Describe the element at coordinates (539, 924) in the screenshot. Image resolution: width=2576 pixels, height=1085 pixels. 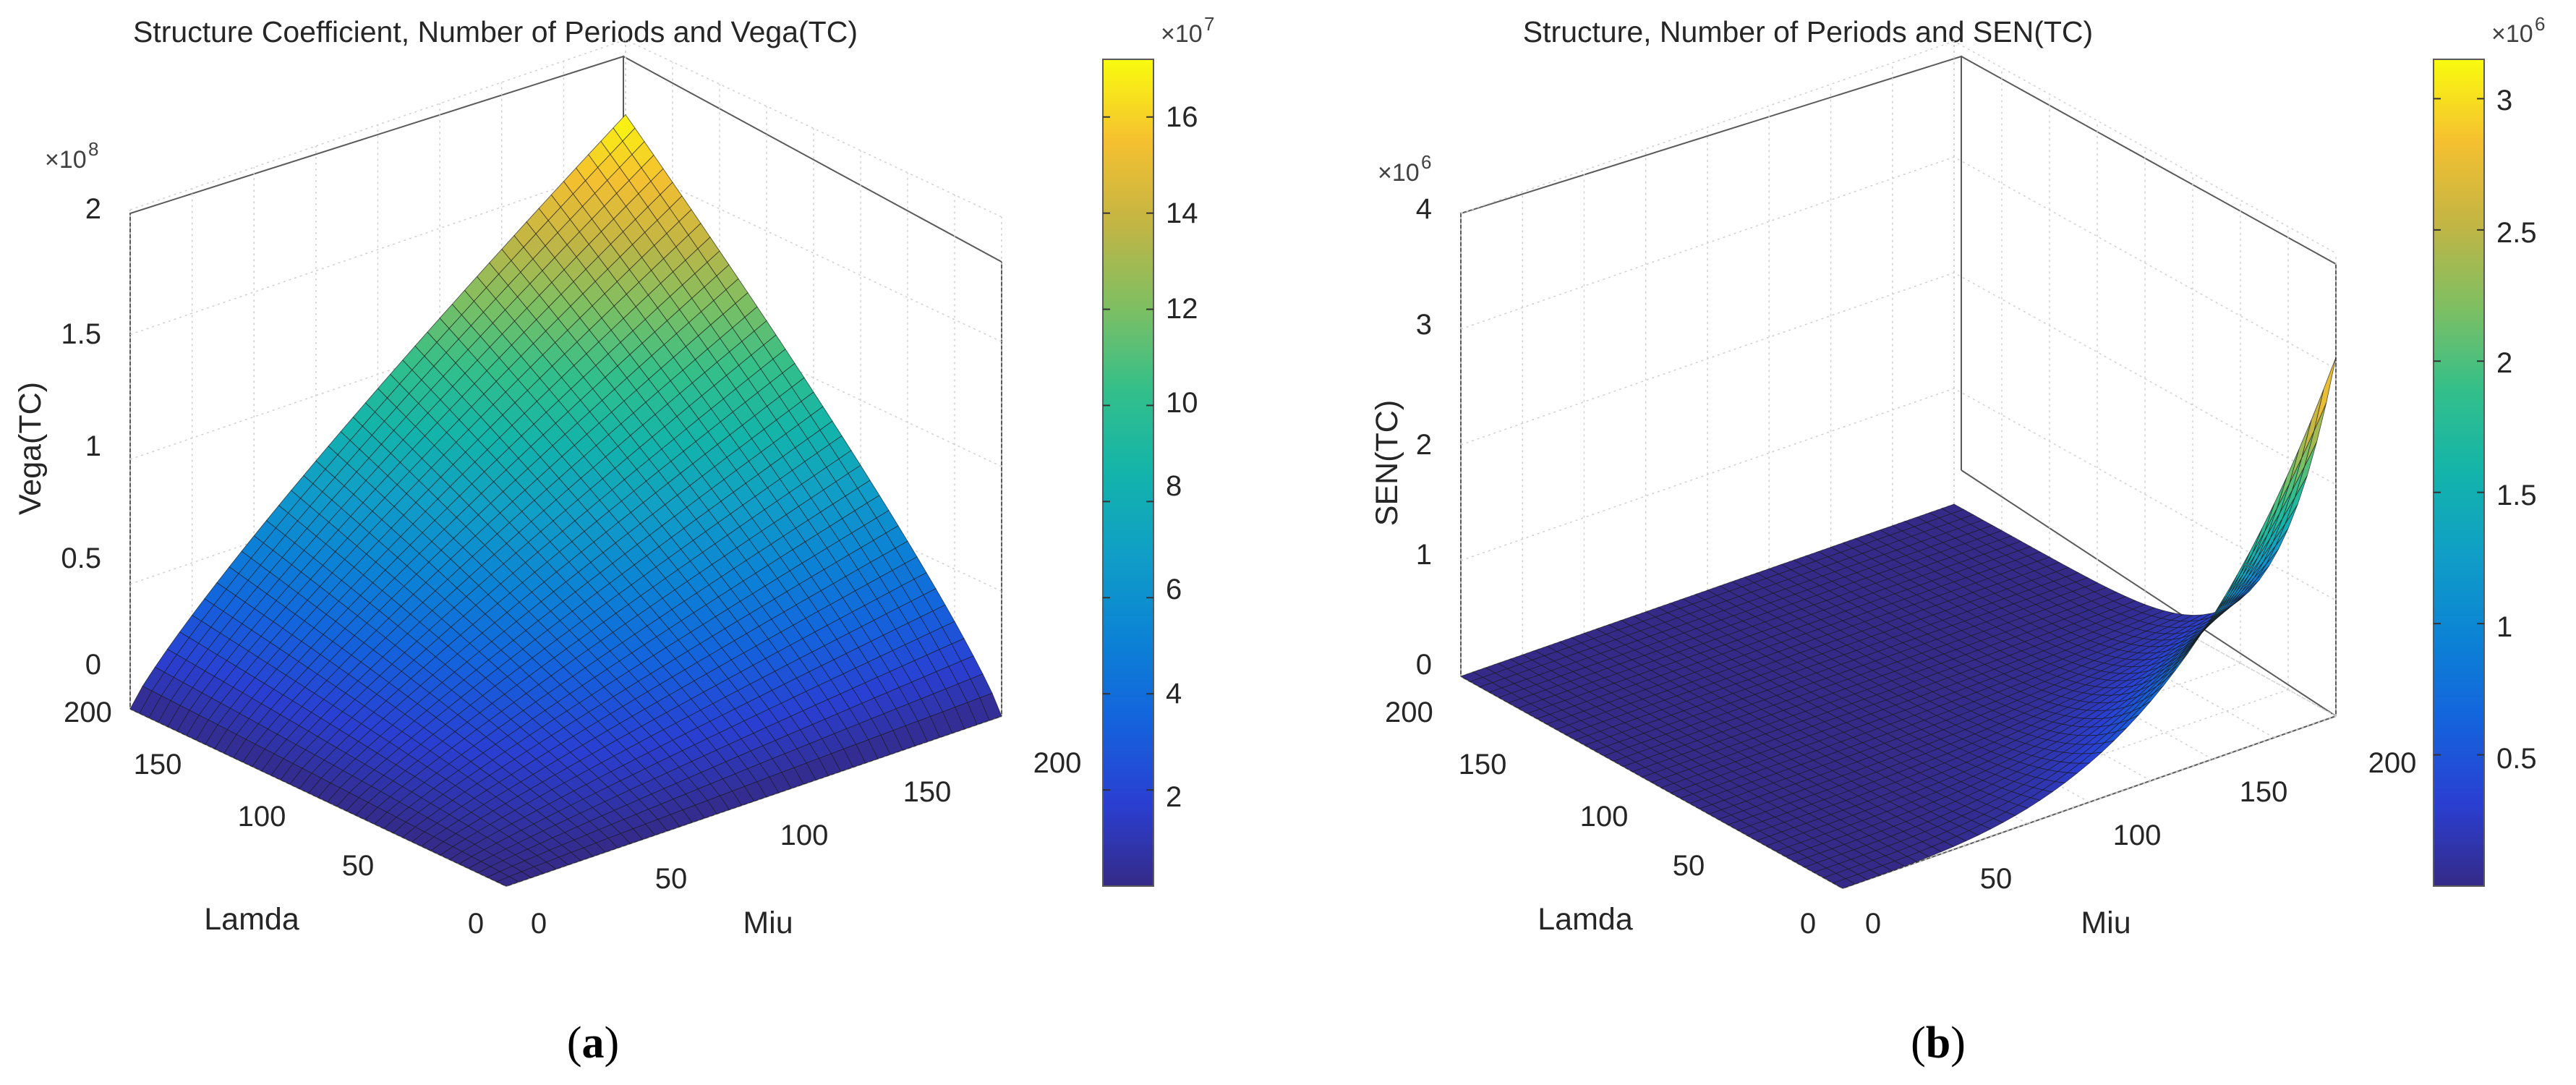
I see `panel-a-miu-tick-0: 0` at that location.